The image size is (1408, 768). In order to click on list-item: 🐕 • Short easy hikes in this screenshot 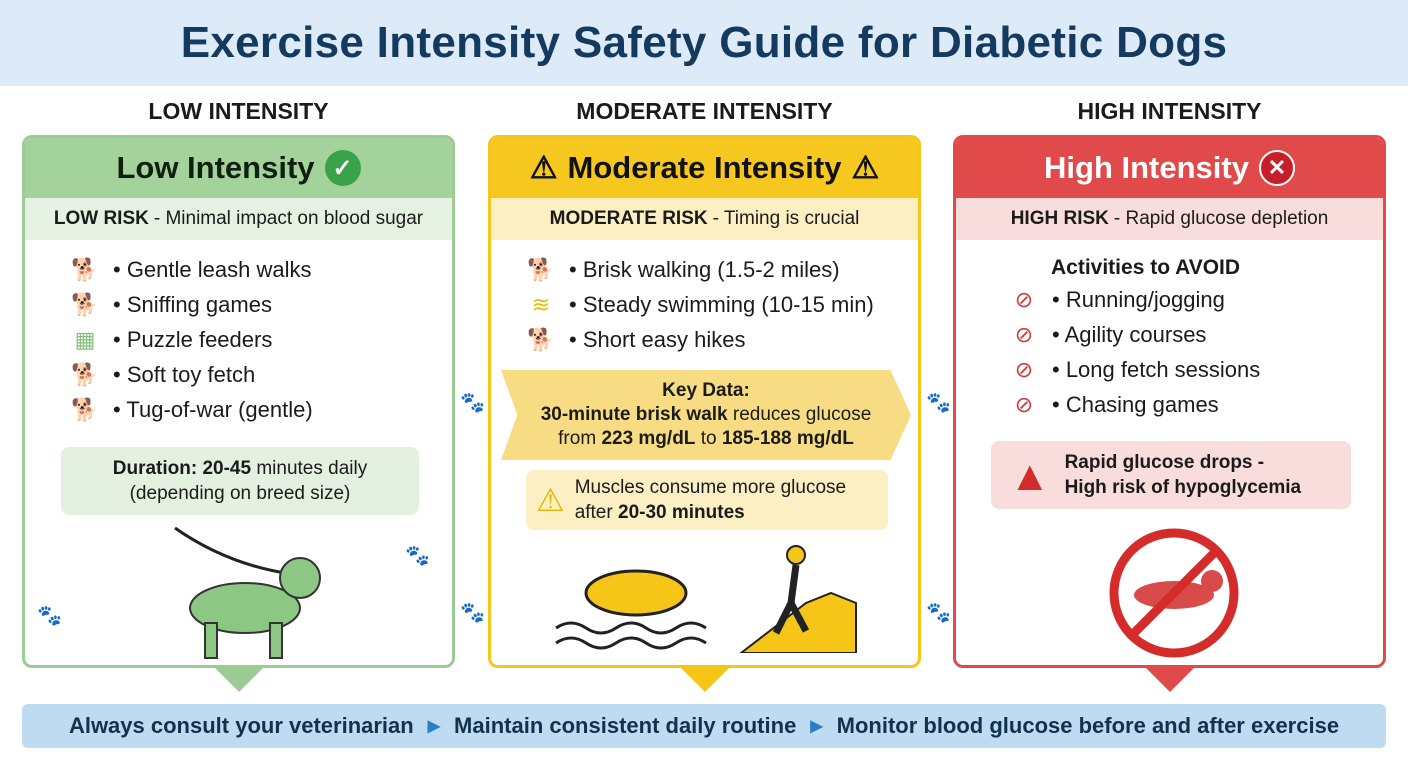, I will do `click(719, 339)`.